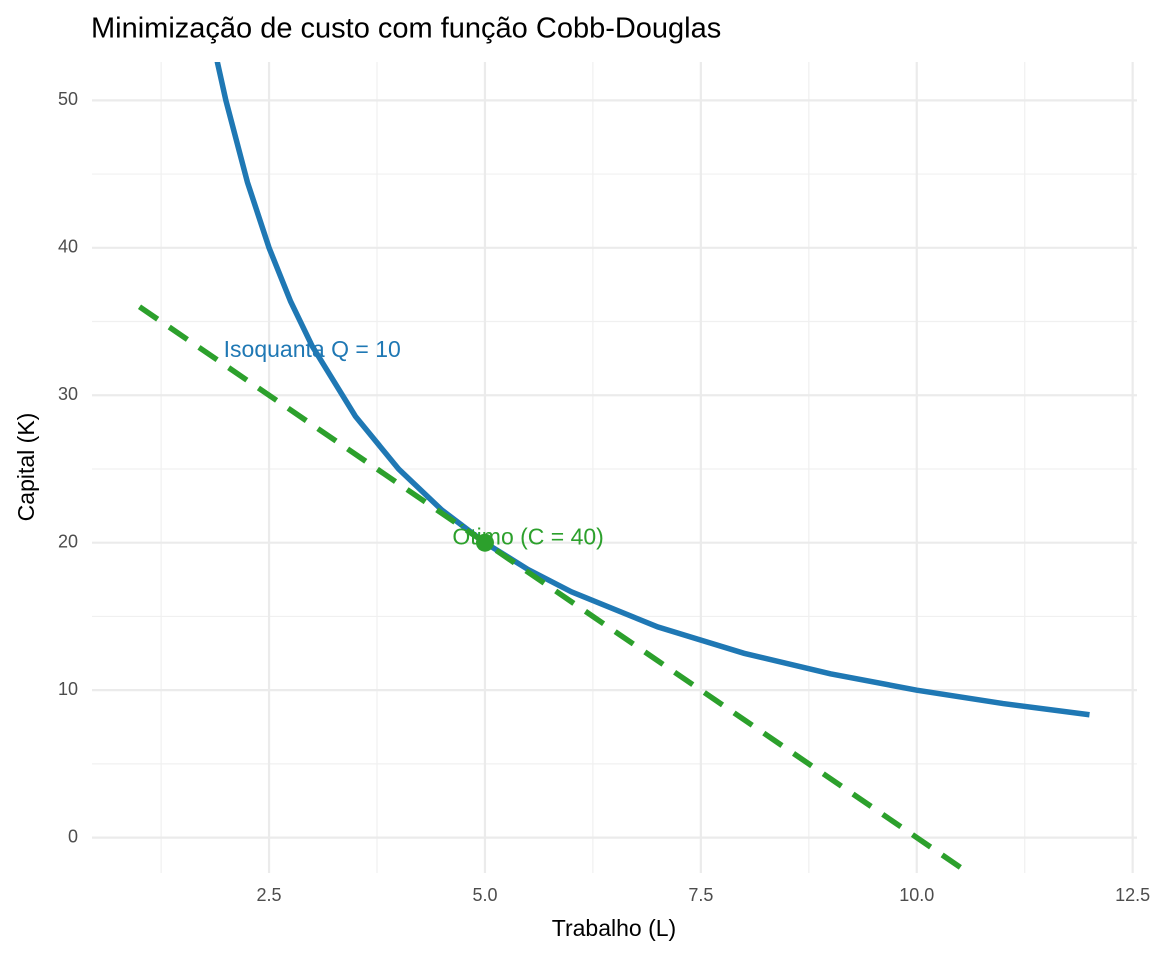 Image resolution: width=1152 pixels, height=960 pixels. What do you see at coordinates (614, 928) in the screenshot?
I see `x-axis-title: Trabalho (L)` at bounding box center [614, 928].